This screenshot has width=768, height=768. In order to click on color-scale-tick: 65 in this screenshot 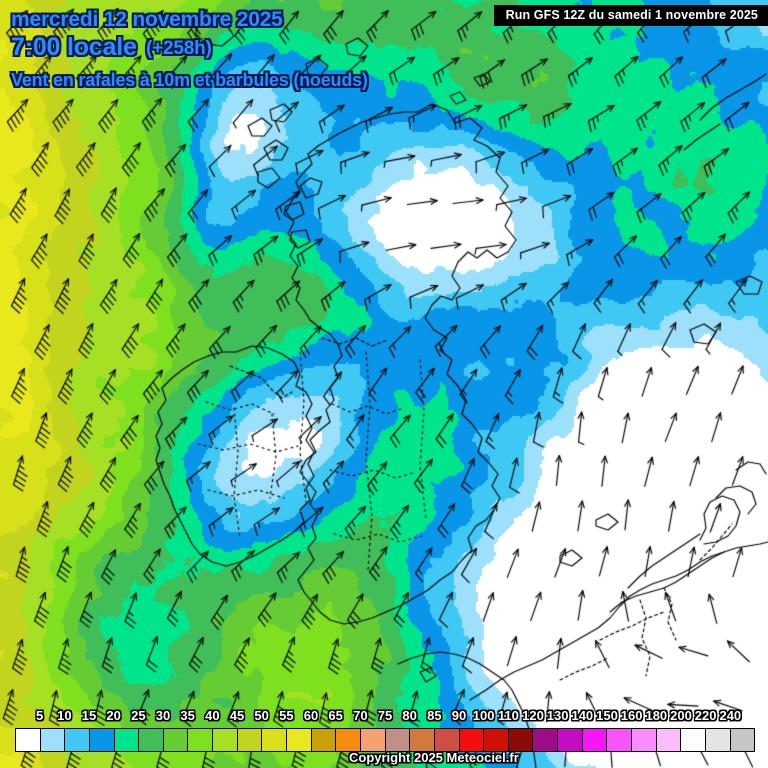, I will do `click(335, 715)`.